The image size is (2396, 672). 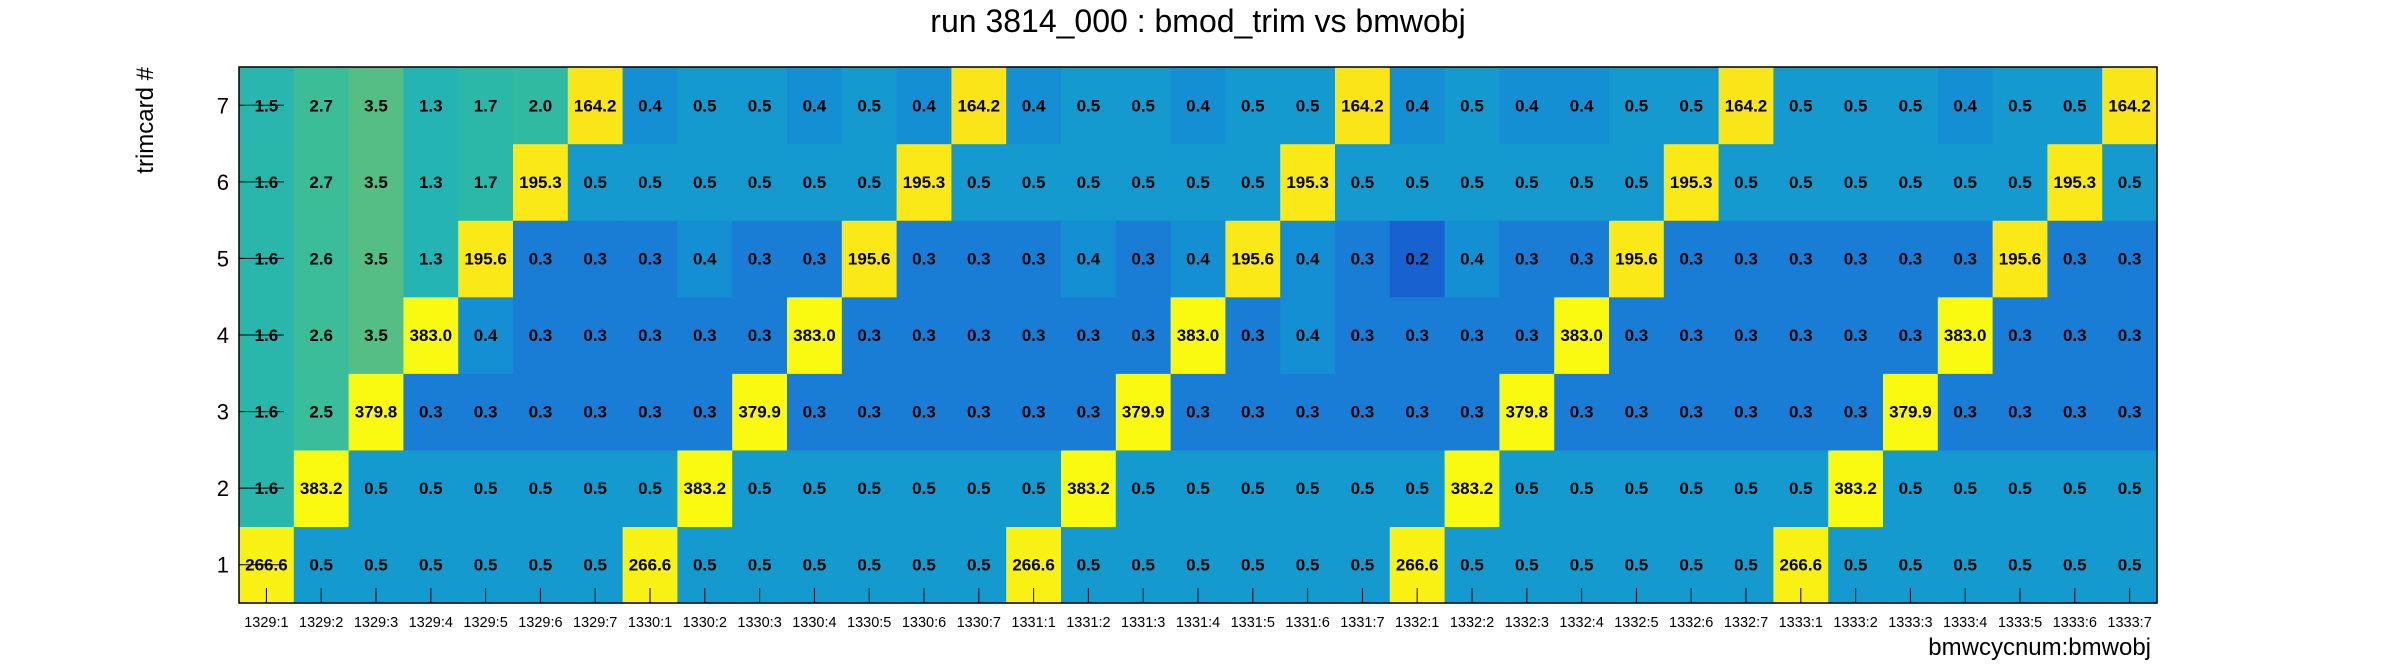 What do you see at coordinates (486, 182) in the screenshot?
I see `cell-value-label: 1.7` at bounding box center [486, 182].